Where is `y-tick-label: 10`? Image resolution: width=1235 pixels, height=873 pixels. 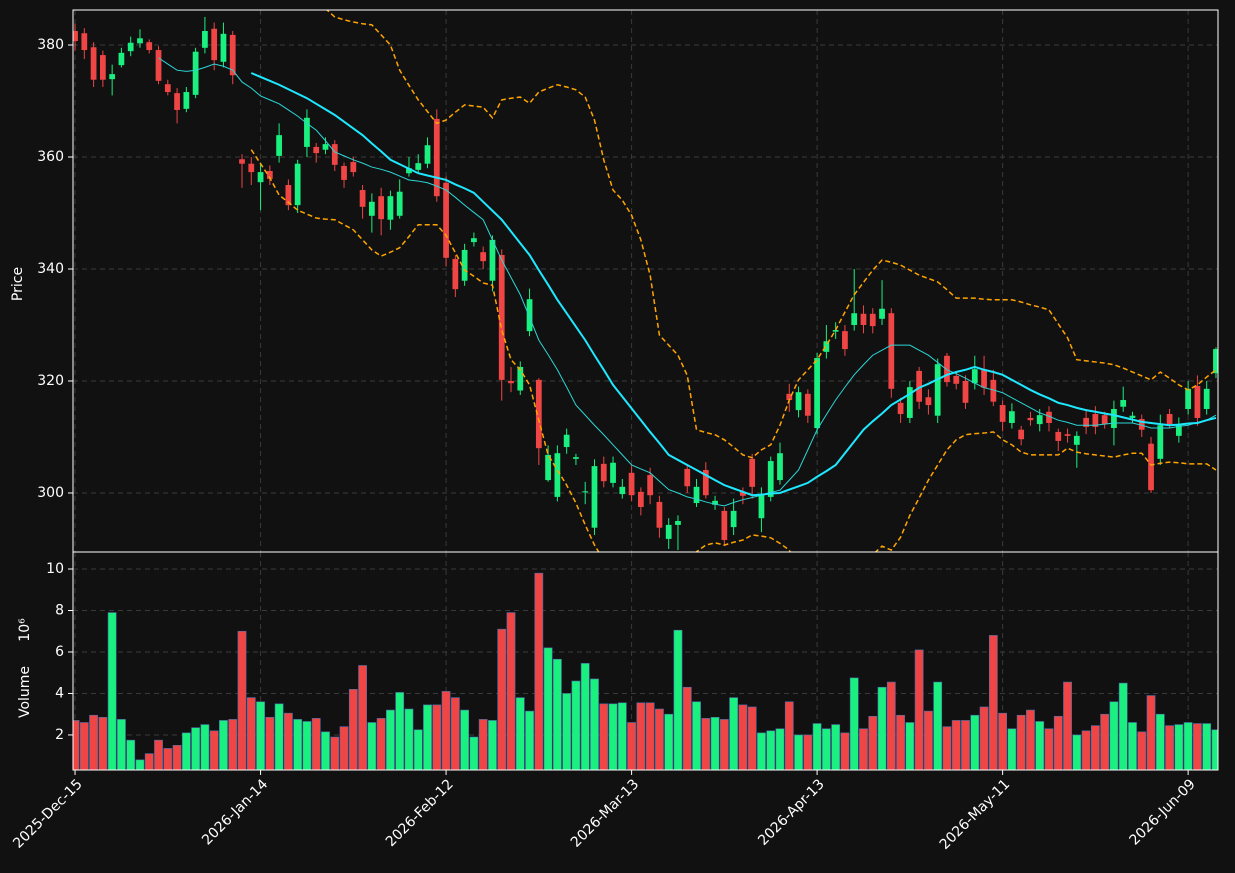
y-tick-label: 10 is located at coordinates (55, 569).